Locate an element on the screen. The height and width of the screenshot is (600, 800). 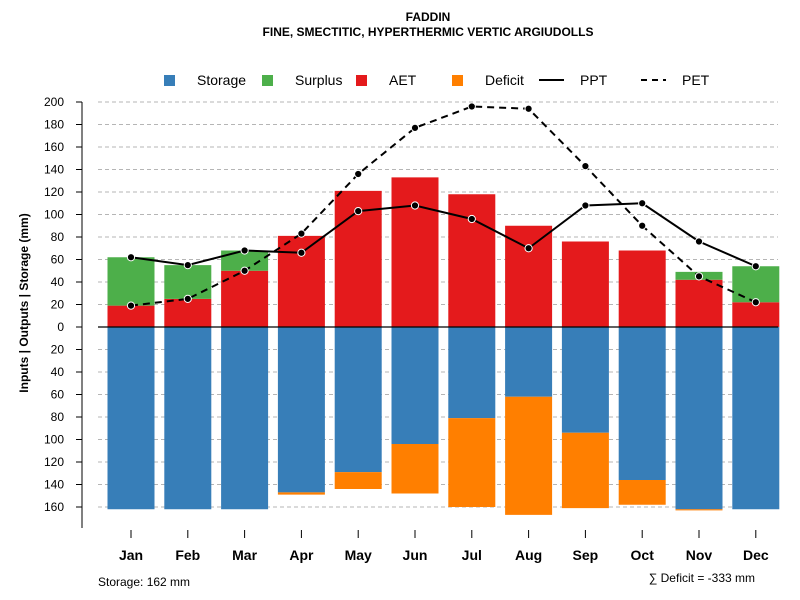
x-tick-label-dec: Dec is located at coordinates (756, 555).